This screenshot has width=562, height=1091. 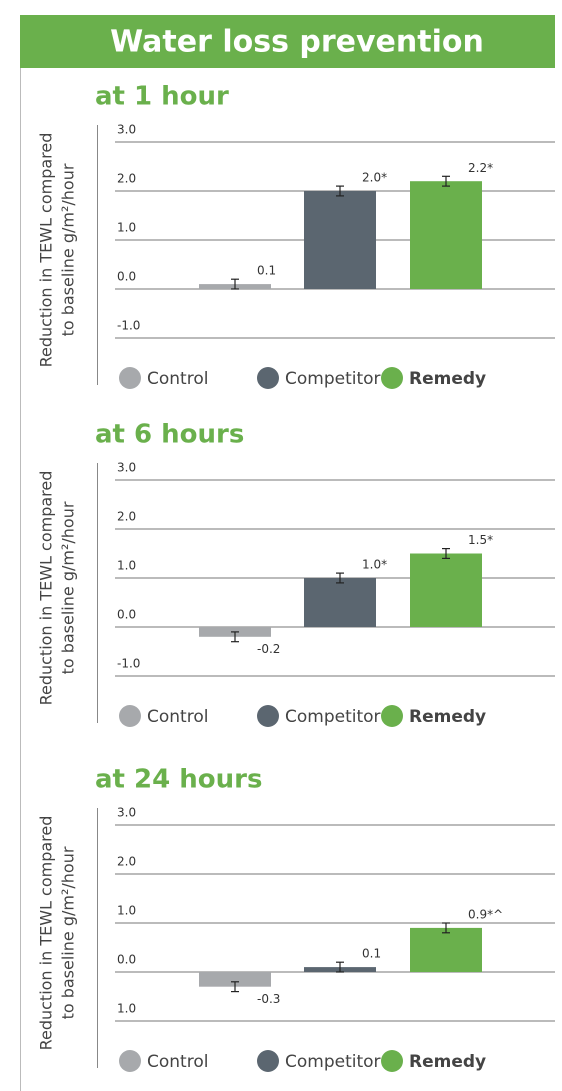 What do you see at coordinates (162, 97) in the screenshot?
I see `chart-subtitle: at 1 hour` at bounding box center [162, 97].